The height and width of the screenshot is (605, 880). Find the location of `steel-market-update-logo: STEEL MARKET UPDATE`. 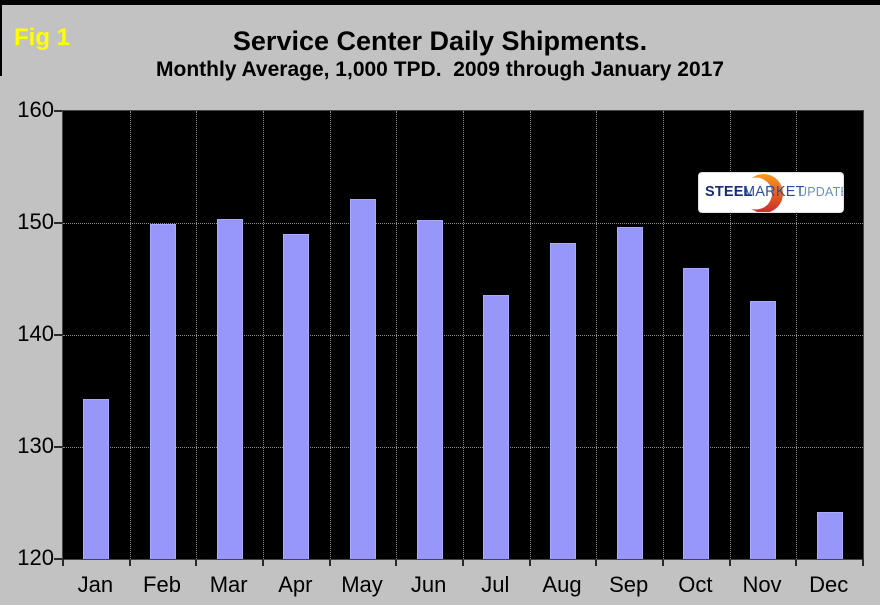

steel-market-update-logo: STEEL MARKET UPDATE is located at coordinates (771, 192).